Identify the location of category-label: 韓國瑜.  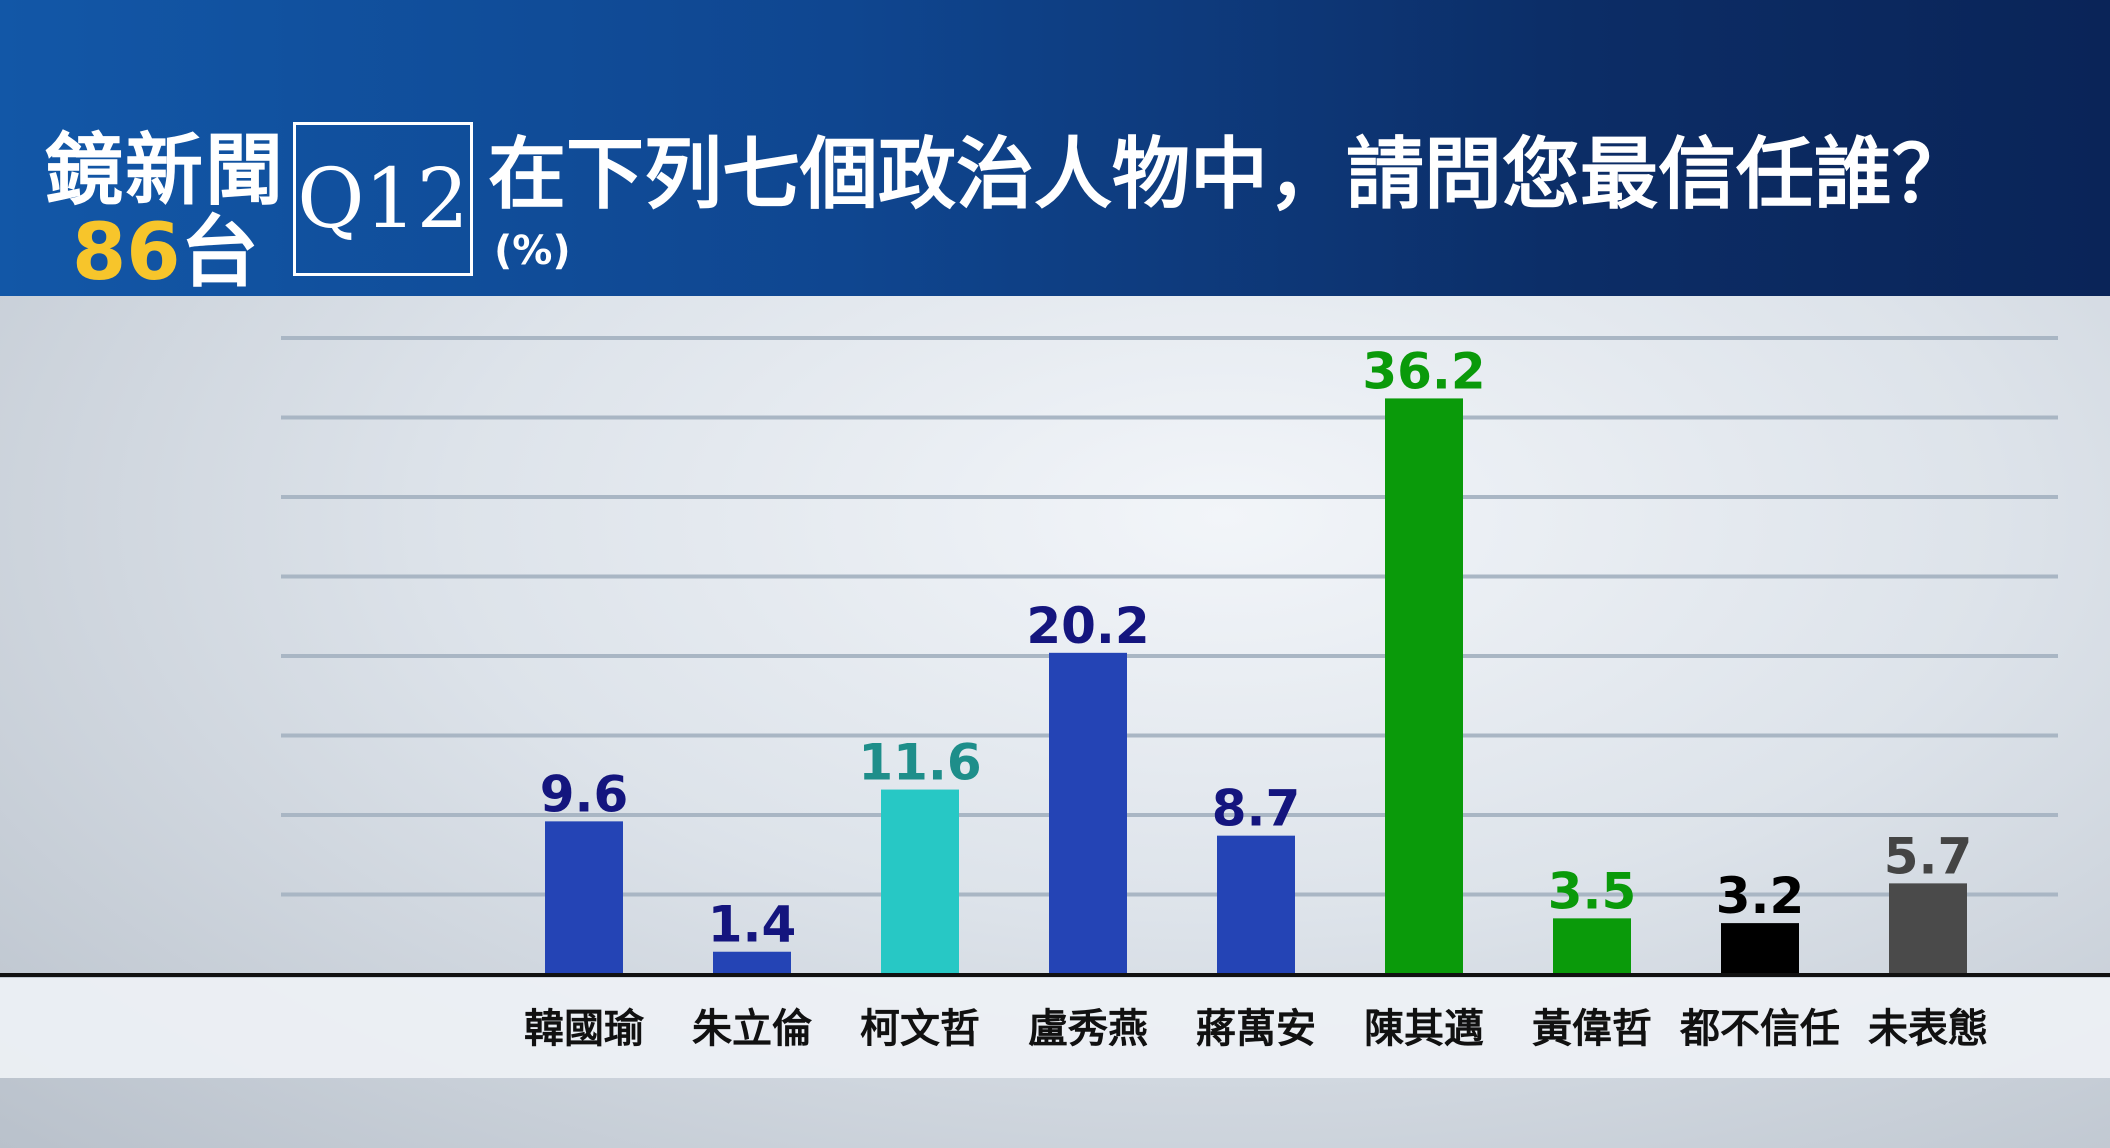
(584, 1029).